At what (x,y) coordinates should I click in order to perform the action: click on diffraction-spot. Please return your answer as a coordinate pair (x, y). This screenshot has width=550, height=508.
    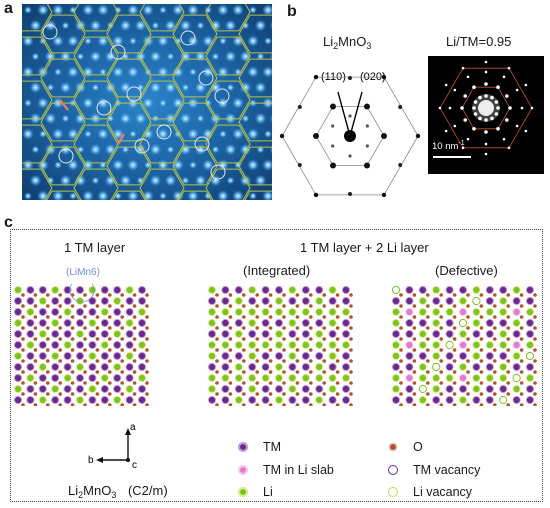
    Looking at the image, I should click on (384, 195).